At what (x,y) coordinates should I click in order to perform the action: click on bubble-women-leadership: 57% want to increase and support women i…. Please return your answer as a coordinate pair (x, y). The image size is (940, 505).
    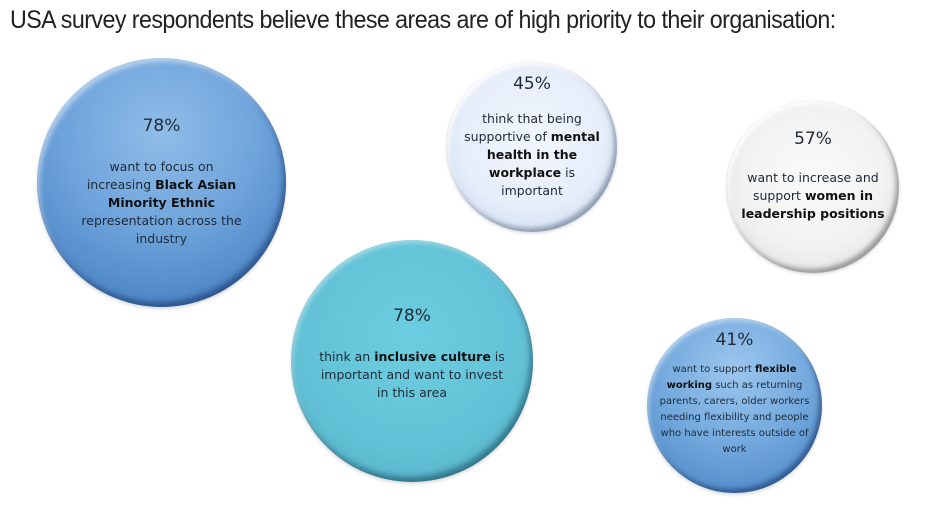
    Looking at the image, I should click on (813, 187).